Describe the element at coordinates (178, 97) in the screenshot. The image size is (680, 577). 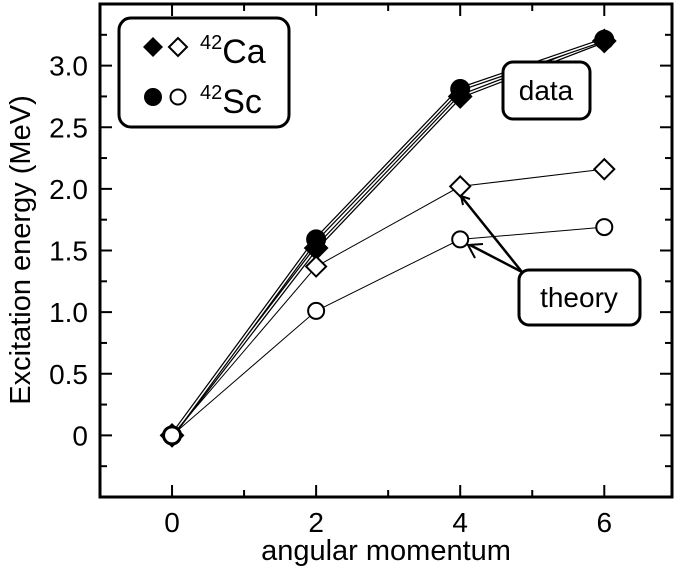
I see `legend-open-circle-marker` at that location.